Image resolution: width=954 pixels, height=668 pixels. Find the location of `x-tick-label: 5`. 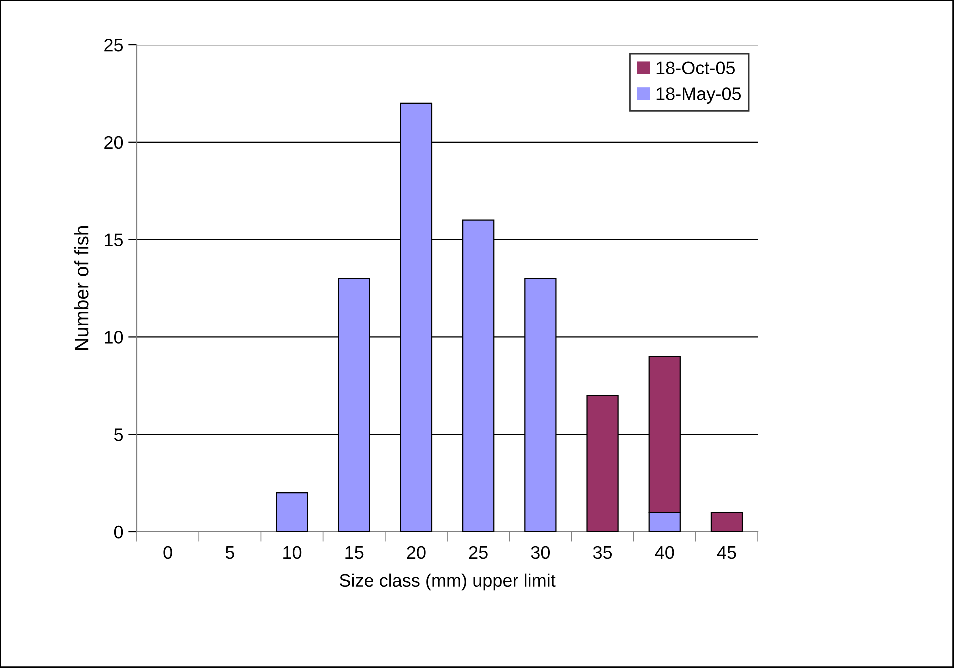

x-tick-label: 5 is located at coordinates (230, 553).